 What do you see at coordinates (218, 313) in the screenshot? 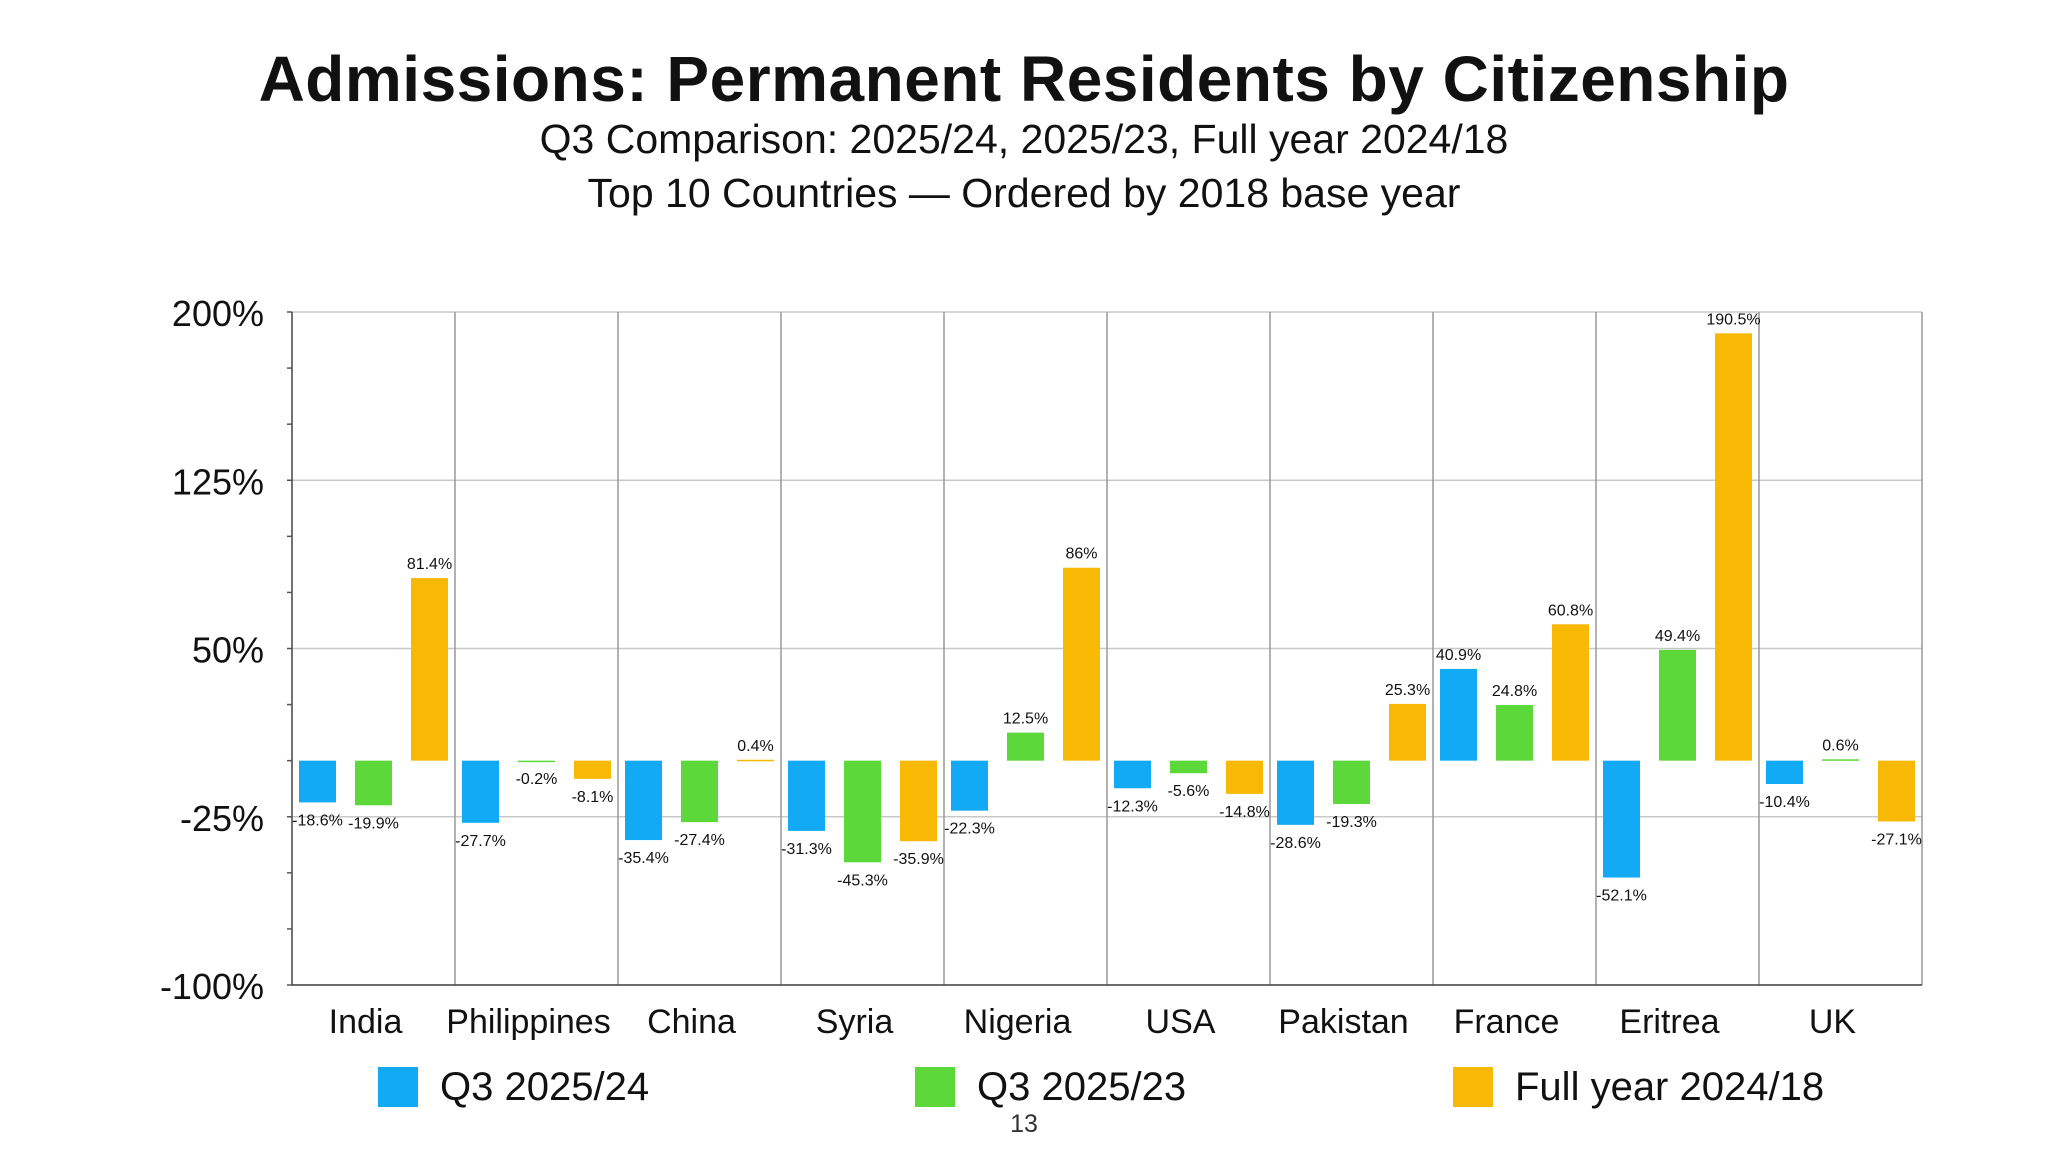
I see `y-tick-label: 200%` at bounding box center [218, 313].